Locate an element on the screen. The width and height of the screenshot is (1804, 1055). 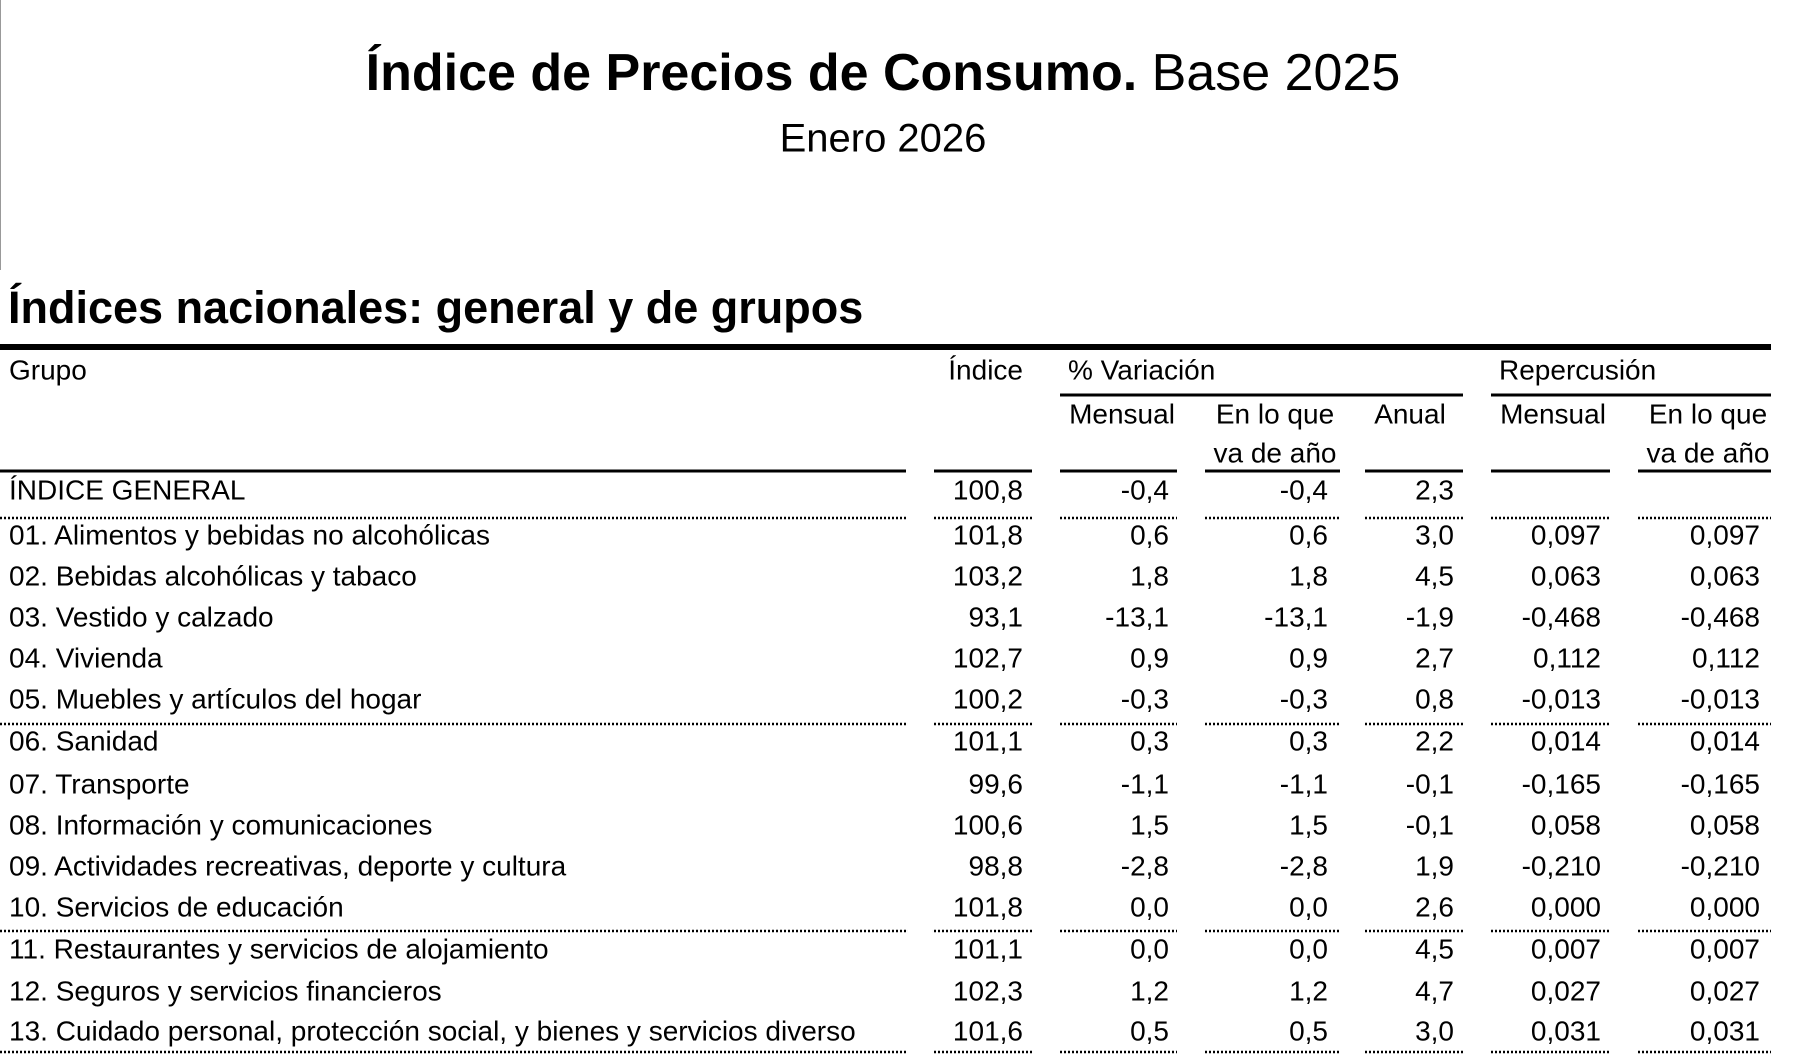
cell-value: 0,3 is located at coordinates (1149, 740).